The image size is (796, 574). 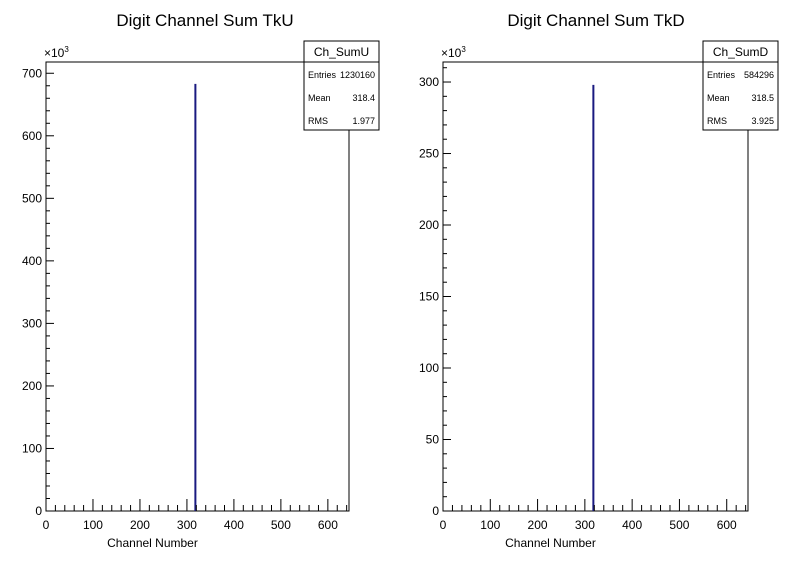 I want to click on stats-value: 1.977, so click(x=363, y=121).